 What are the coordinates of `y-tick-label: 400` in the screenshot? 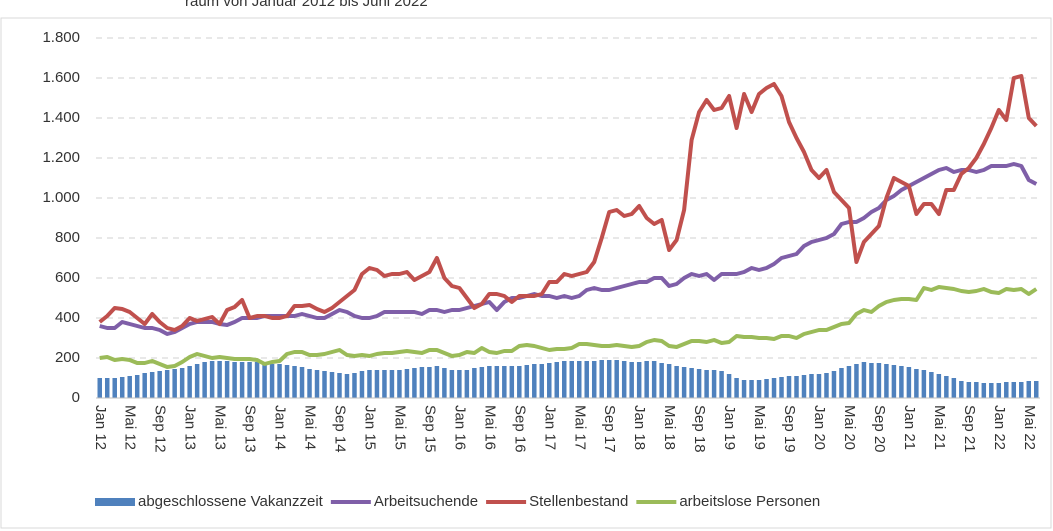 It's located at (67, 317).